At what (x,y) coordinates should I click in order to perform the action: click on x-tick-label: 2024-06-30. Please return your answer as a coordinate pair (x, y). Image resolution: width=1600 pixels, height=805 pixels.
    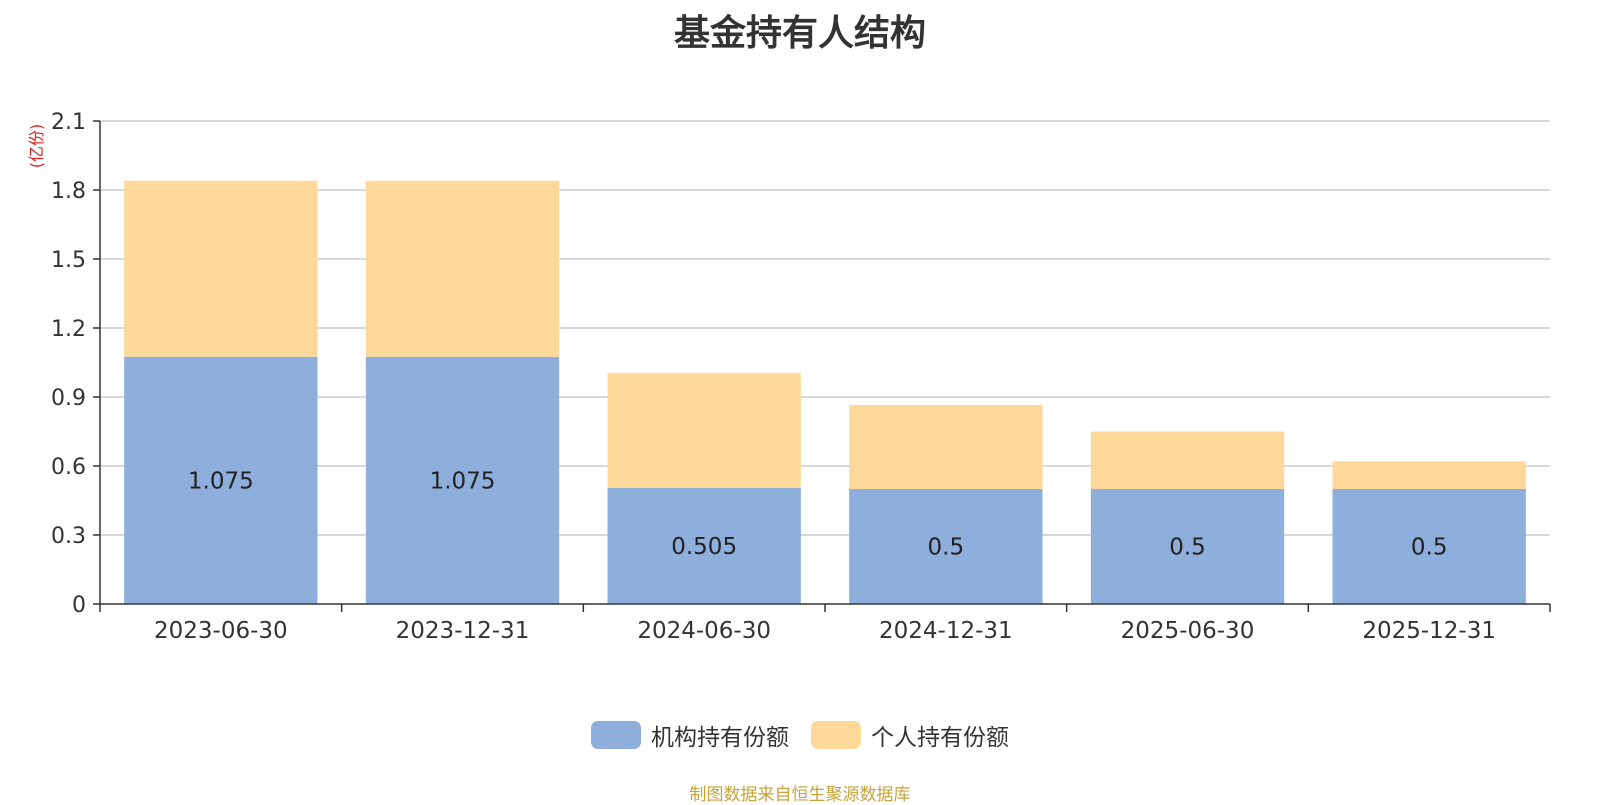
    Looking at the image, I should click on (704, 631).